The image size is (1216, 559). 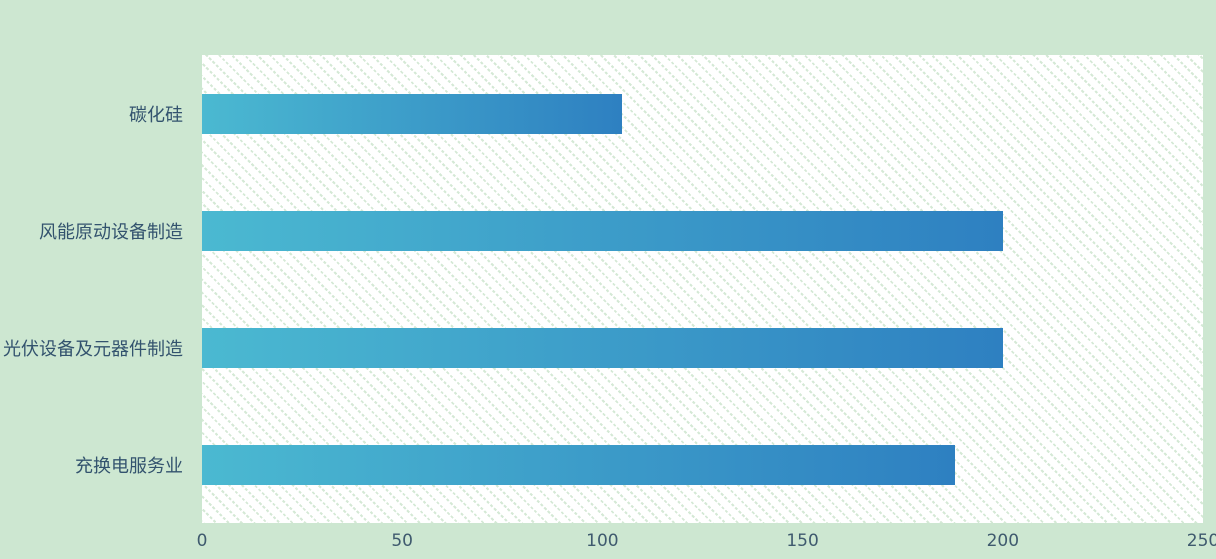 I want to click on x-tick-label: 50, so click(x=402, y=541).